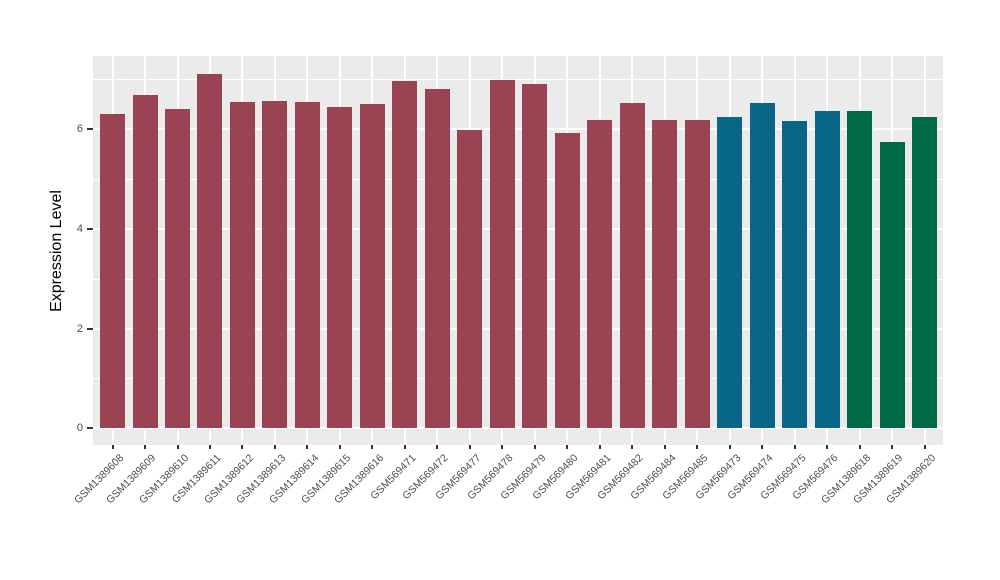 The image size is (1000, 580). I want to click on bar-GSM569484, so click(665, 274).